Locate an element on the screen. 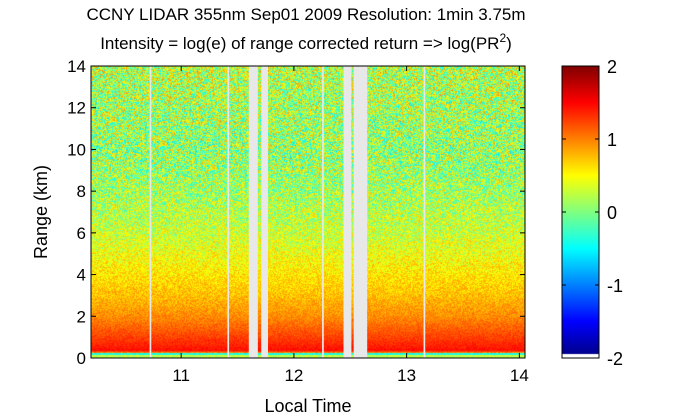 The image size is (700, 420). y-tick-label: 8 is located at coordinates (81, 191).